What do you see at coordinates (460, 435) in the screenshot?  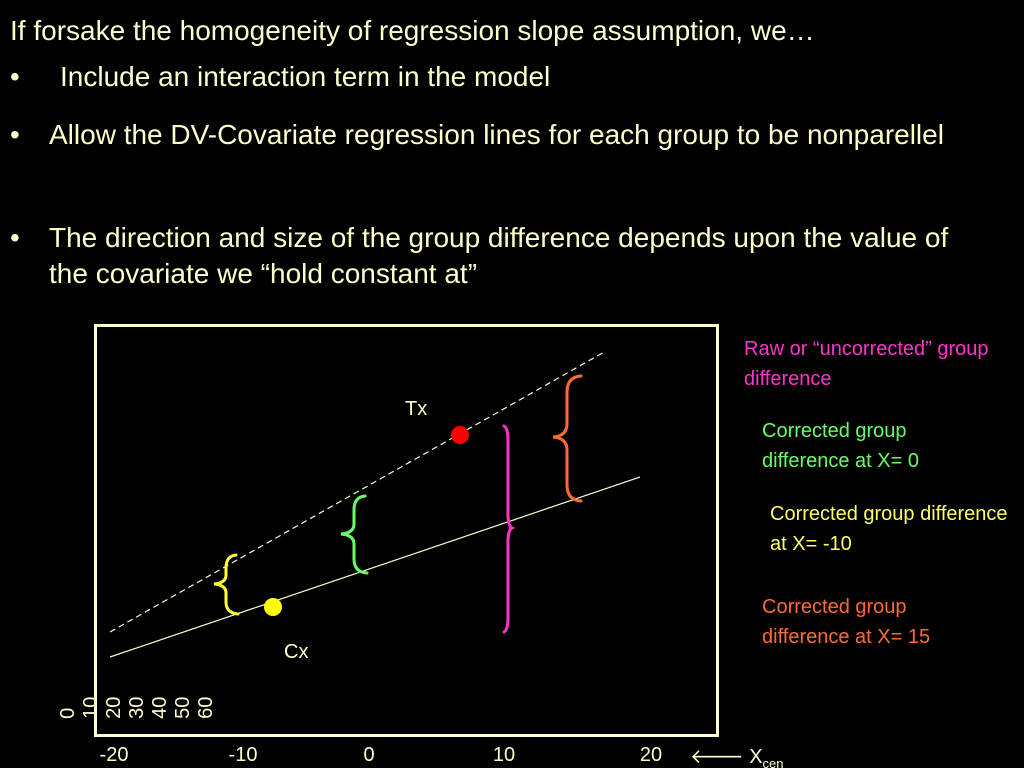 I see `tx-point` at bounding box center [460, 435].